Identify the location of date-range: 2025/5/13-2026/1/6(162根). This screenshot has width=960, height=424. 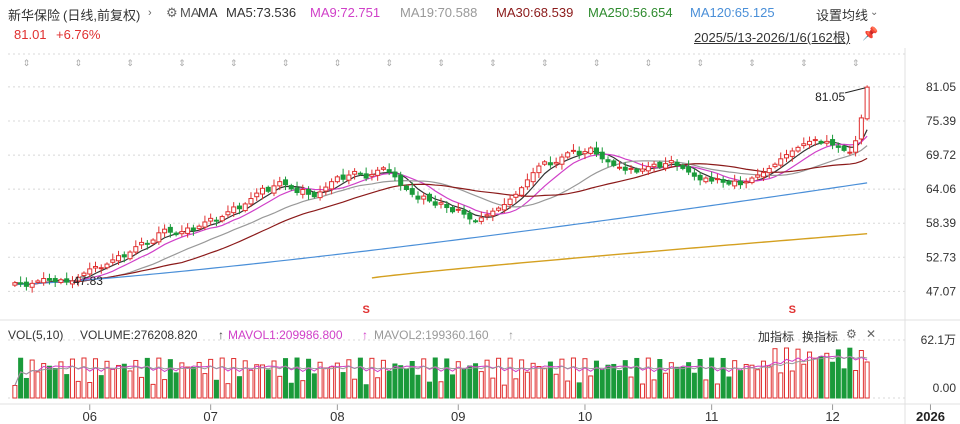
(772, 37).